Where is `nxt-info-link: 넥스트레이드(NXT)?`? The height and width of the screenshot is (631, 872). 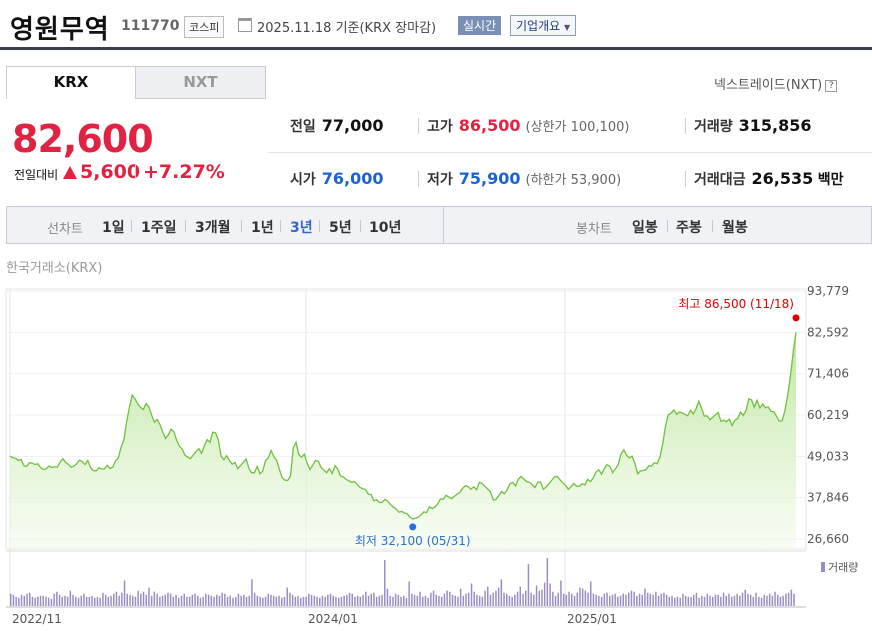
nxt-info-link: 넥스트레이드(NXT)? is located at coordinates (776, 83).